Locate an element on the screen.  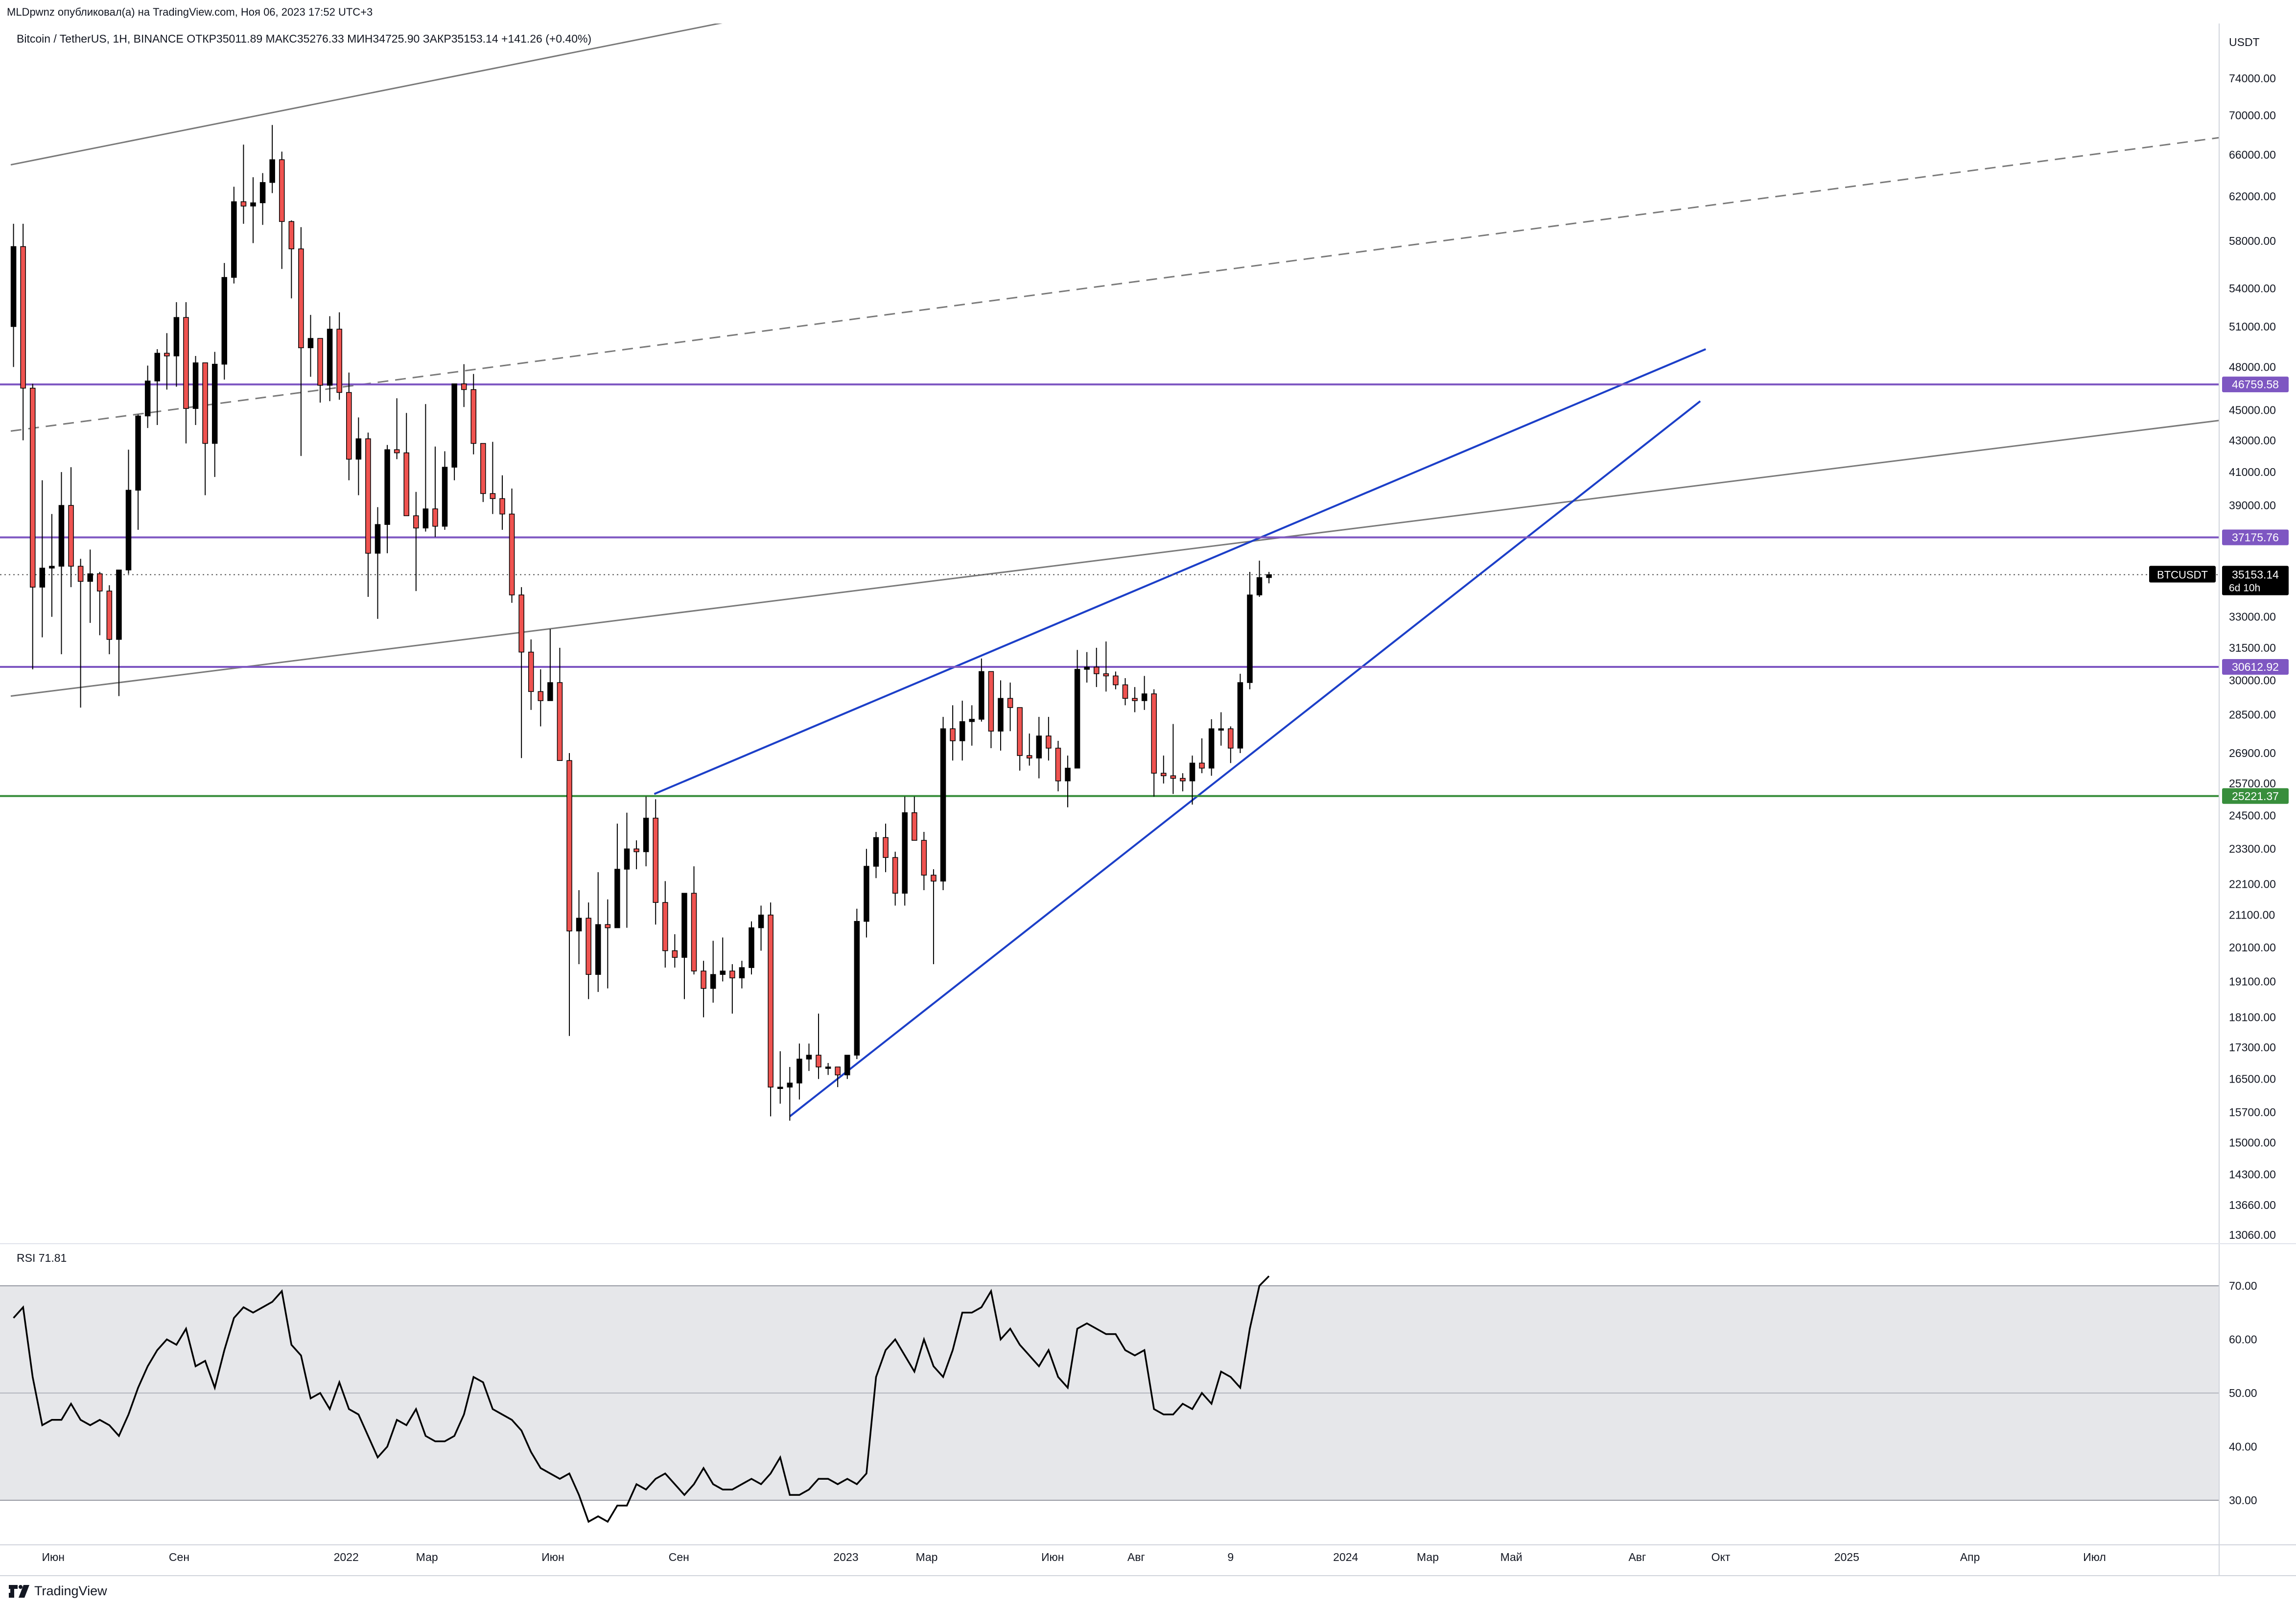
price-tick: 48000.00 is located at coordinates (2252, 366).